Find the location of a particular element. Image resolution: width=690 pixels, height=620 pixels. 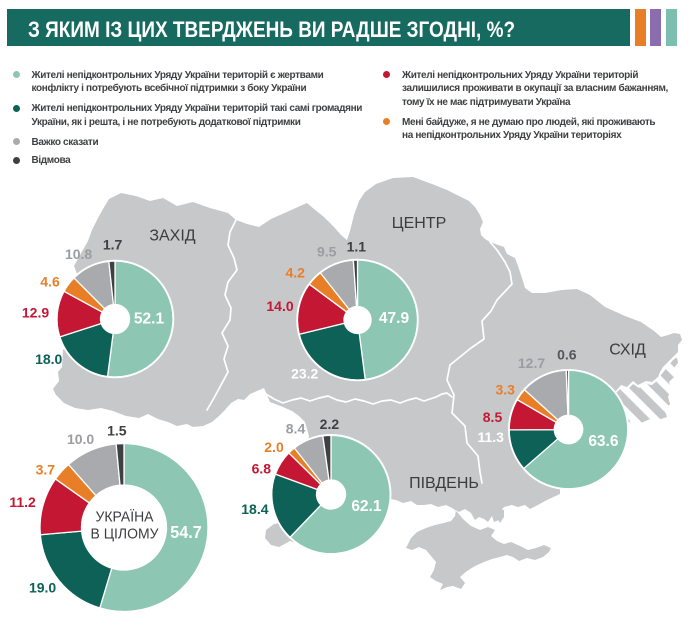

svg-text: ЗАХІД is located at coordinates (172, 236).